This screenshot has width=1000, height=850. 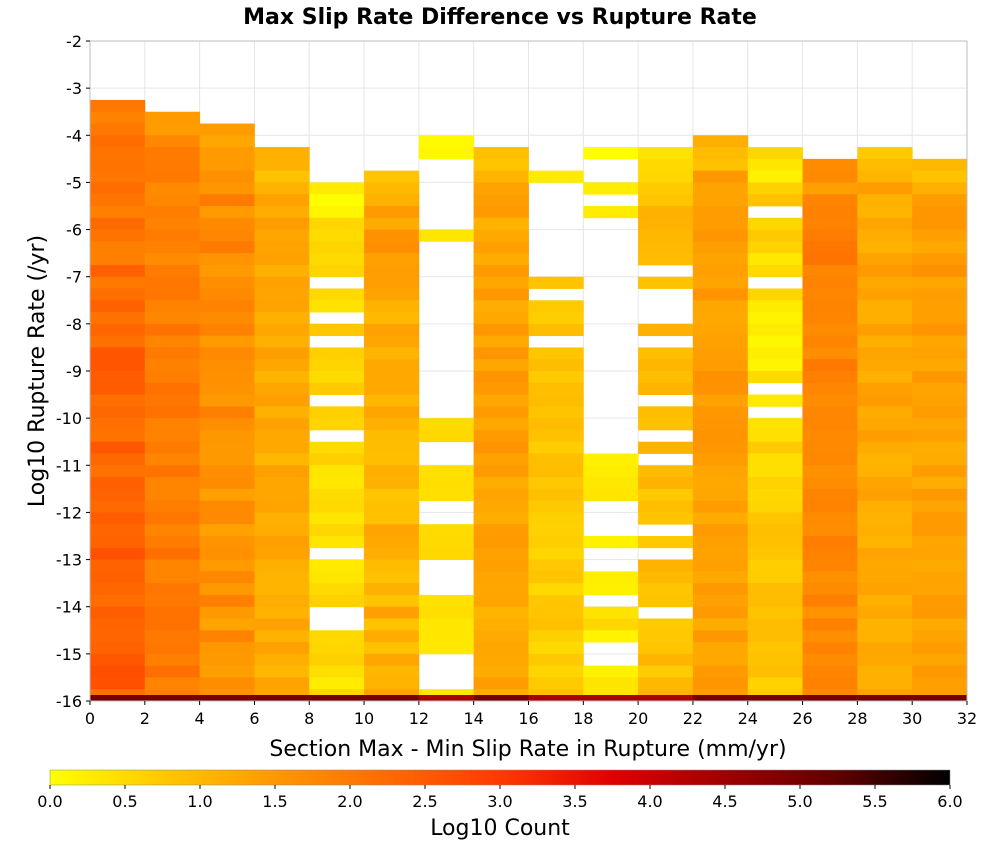 I want to click on colorbar-tick-label: 0.0, so click(x=49, y=801).